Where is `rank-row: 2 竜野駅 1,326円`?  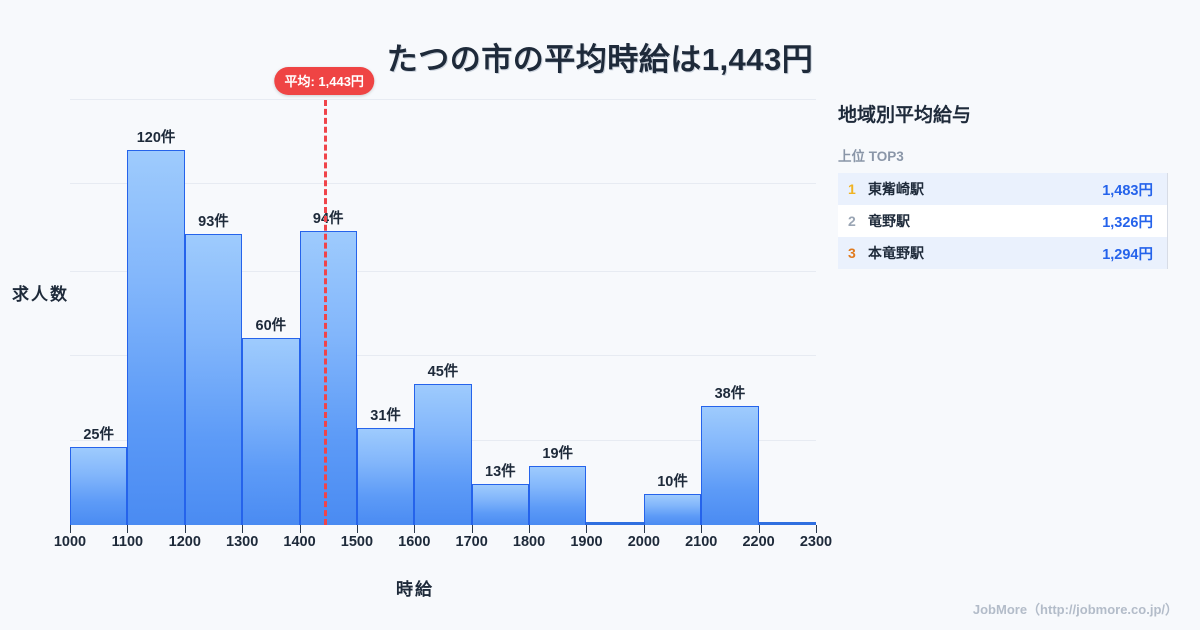
rank-row: 2 竜野駅 1,326円 is located at coordinates (1002, 221).